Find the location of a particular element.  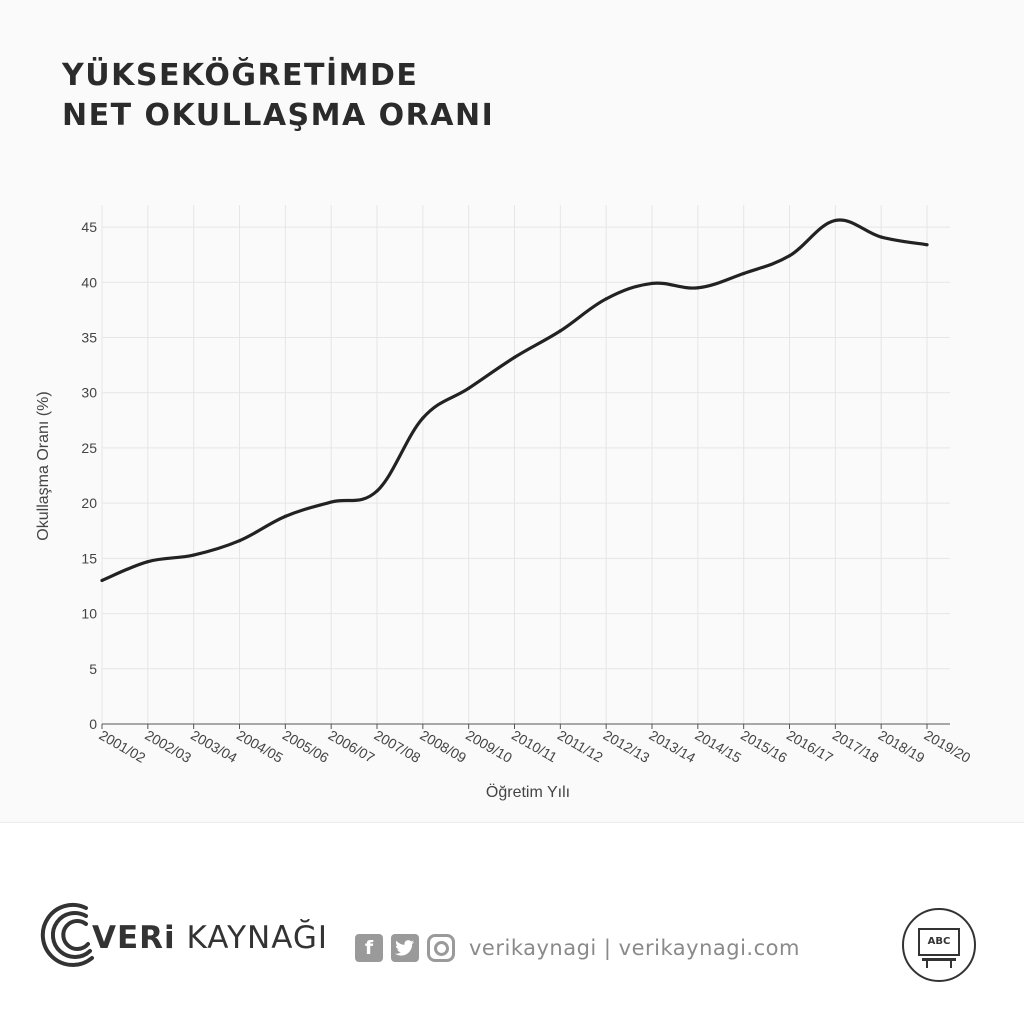

x-tick-label: 2019/20 is located at coordinates (948, 746).